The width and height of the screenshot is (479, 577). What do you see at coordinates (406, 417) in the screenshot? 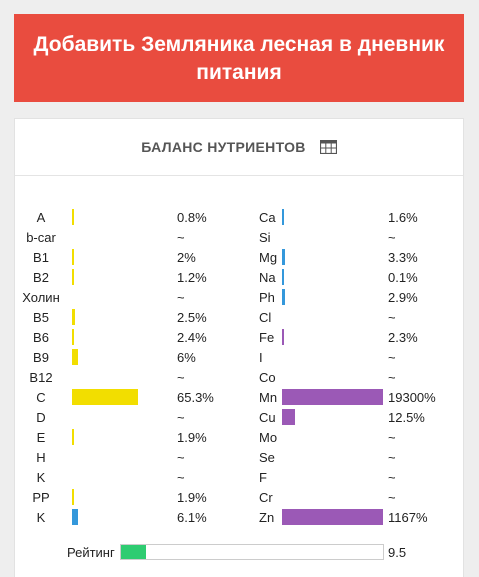
I see `right-nutrient-value: 12.5%` at bounding box center [406, 417].